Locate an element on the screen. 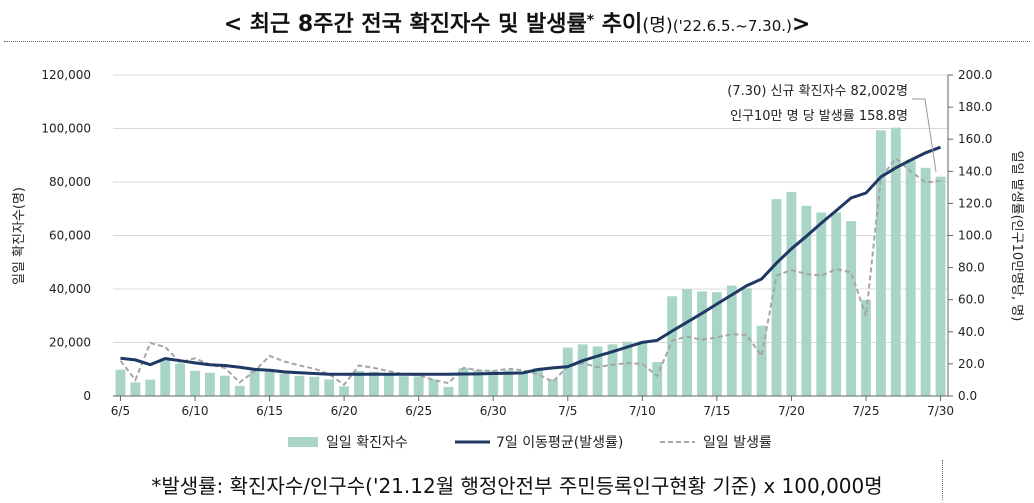 Image resolution: width=1034 pixels, height=503 pixels. x-tick-label: 7/30 is located at coordinates (940, 411).